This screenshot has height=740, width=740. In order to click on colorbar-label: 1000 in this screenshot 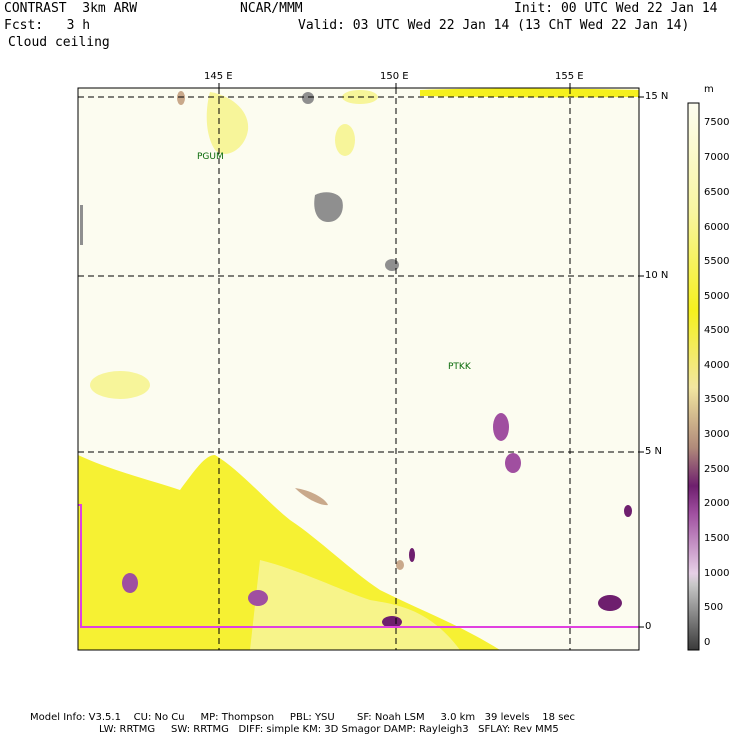, I will do `click(717, 573)`.